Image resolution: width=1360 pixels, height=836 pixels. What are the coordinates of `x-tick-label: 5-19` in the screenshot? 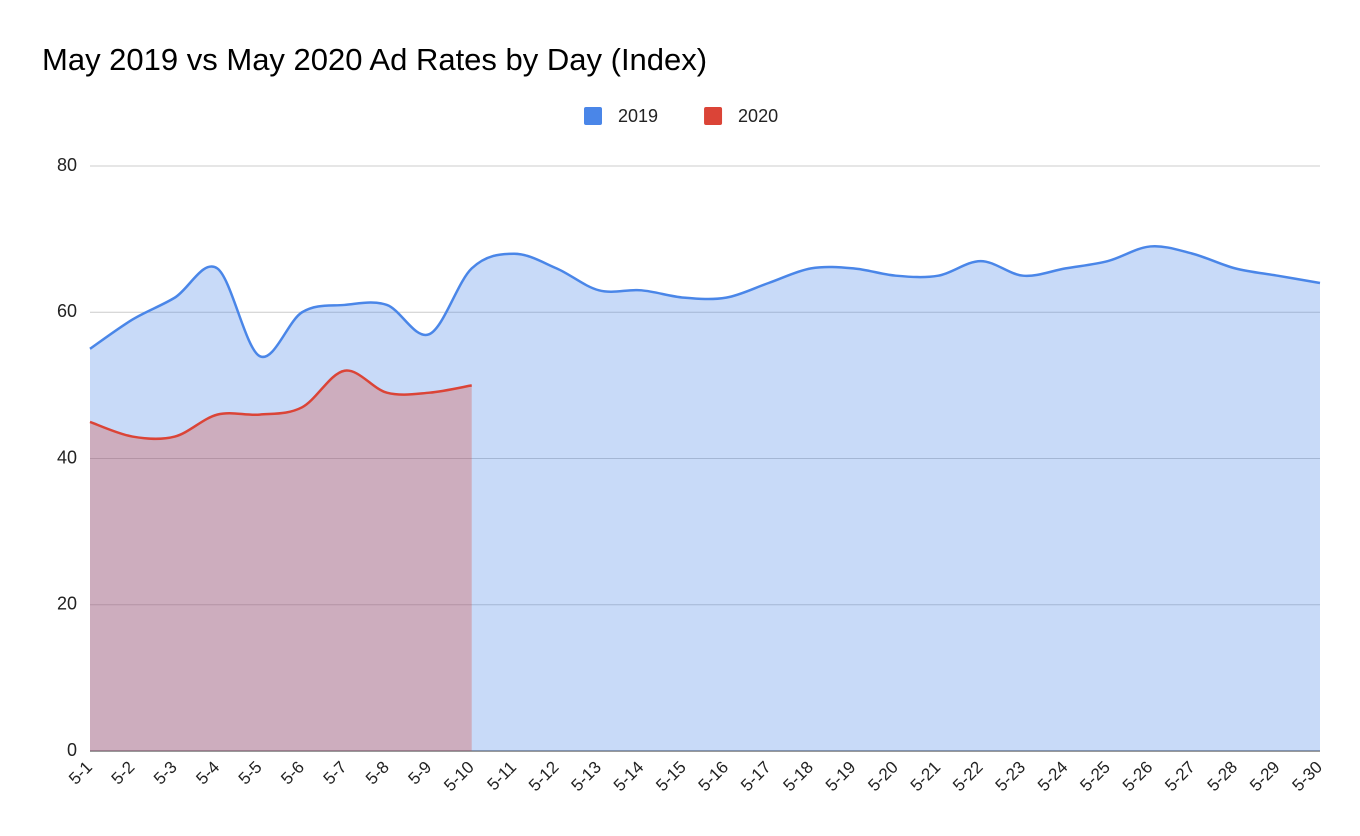 It's located at (840, 776).